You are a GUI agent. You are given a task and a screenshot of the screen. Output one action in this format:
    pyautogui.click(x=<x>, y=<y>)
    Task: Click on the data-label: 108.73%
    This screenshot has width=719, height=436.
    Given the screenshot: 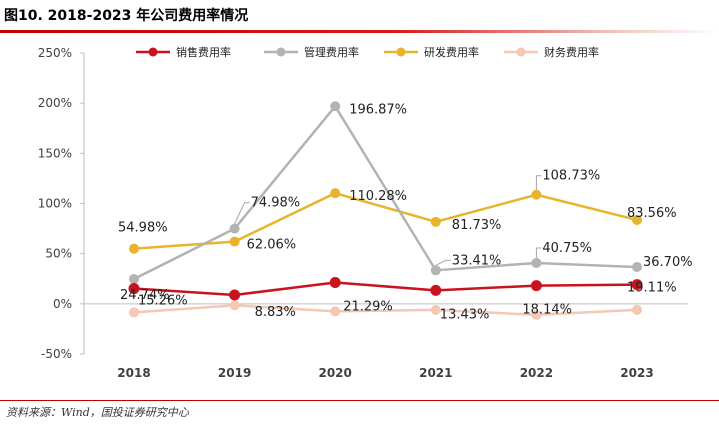 What is the action you would take?
    pyautogui.click(x=571, y=176)
    